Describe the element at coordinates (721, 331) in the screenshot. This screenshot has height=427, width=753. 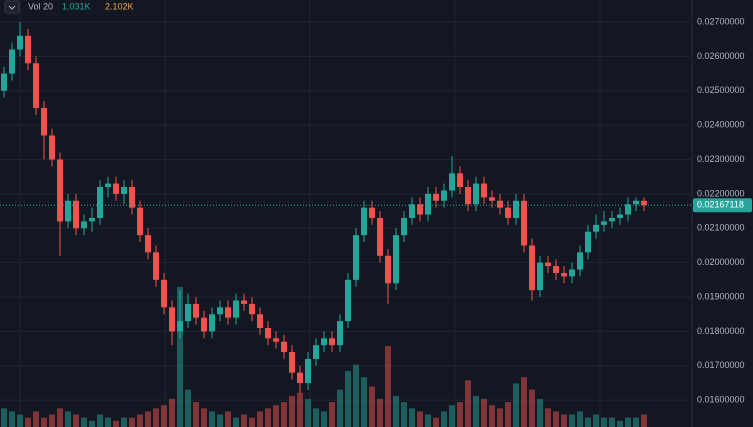
I see `y-tick-label: 0.01800000` at that location.